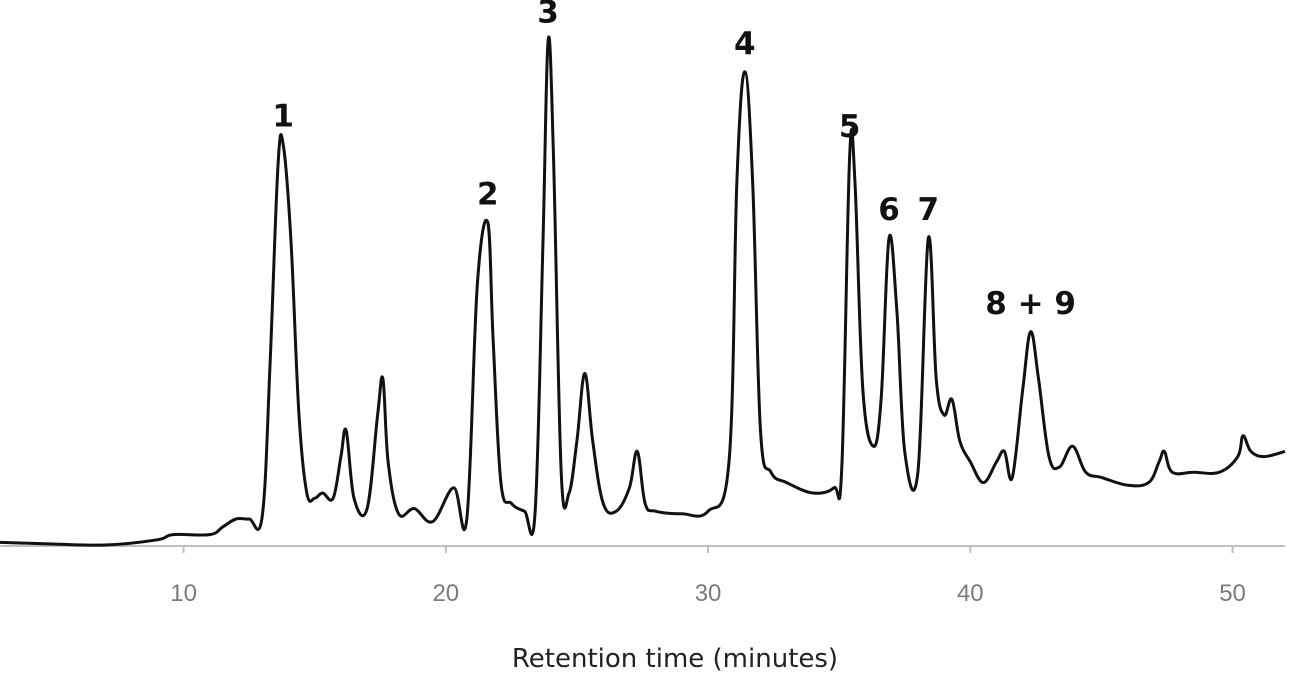 The image size is (1299, 681). Describe the element at coordinates (445, 593) in the screenshot. I see `x-tick-label: 20` at that location.